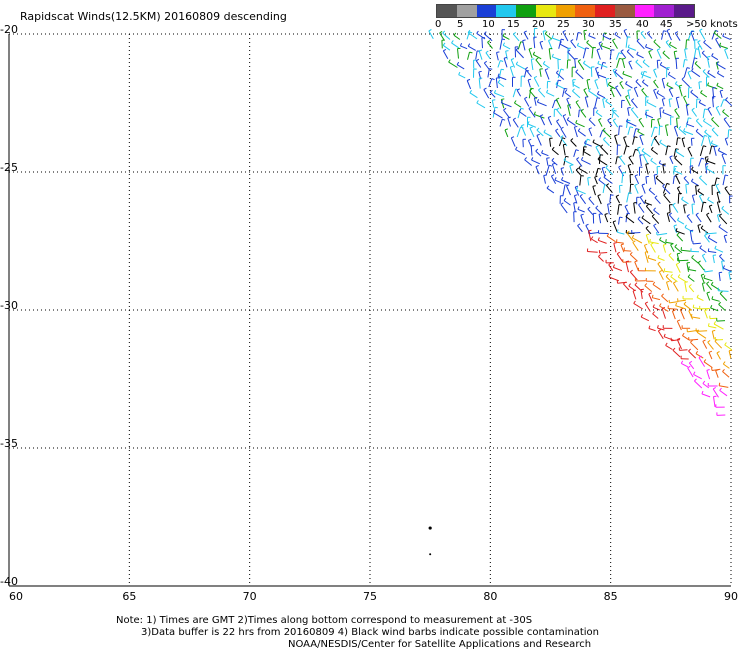  I want to click on legend-label: 5, so click(460, 24).